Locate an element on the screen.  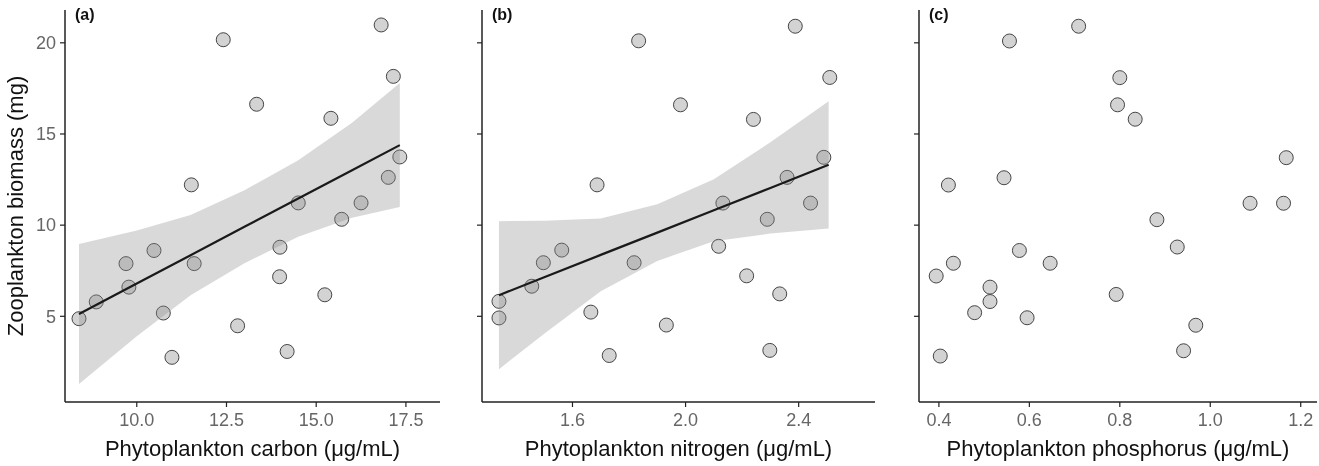
x-tick-label: 0.6 is located at coordinates (1029, 420).